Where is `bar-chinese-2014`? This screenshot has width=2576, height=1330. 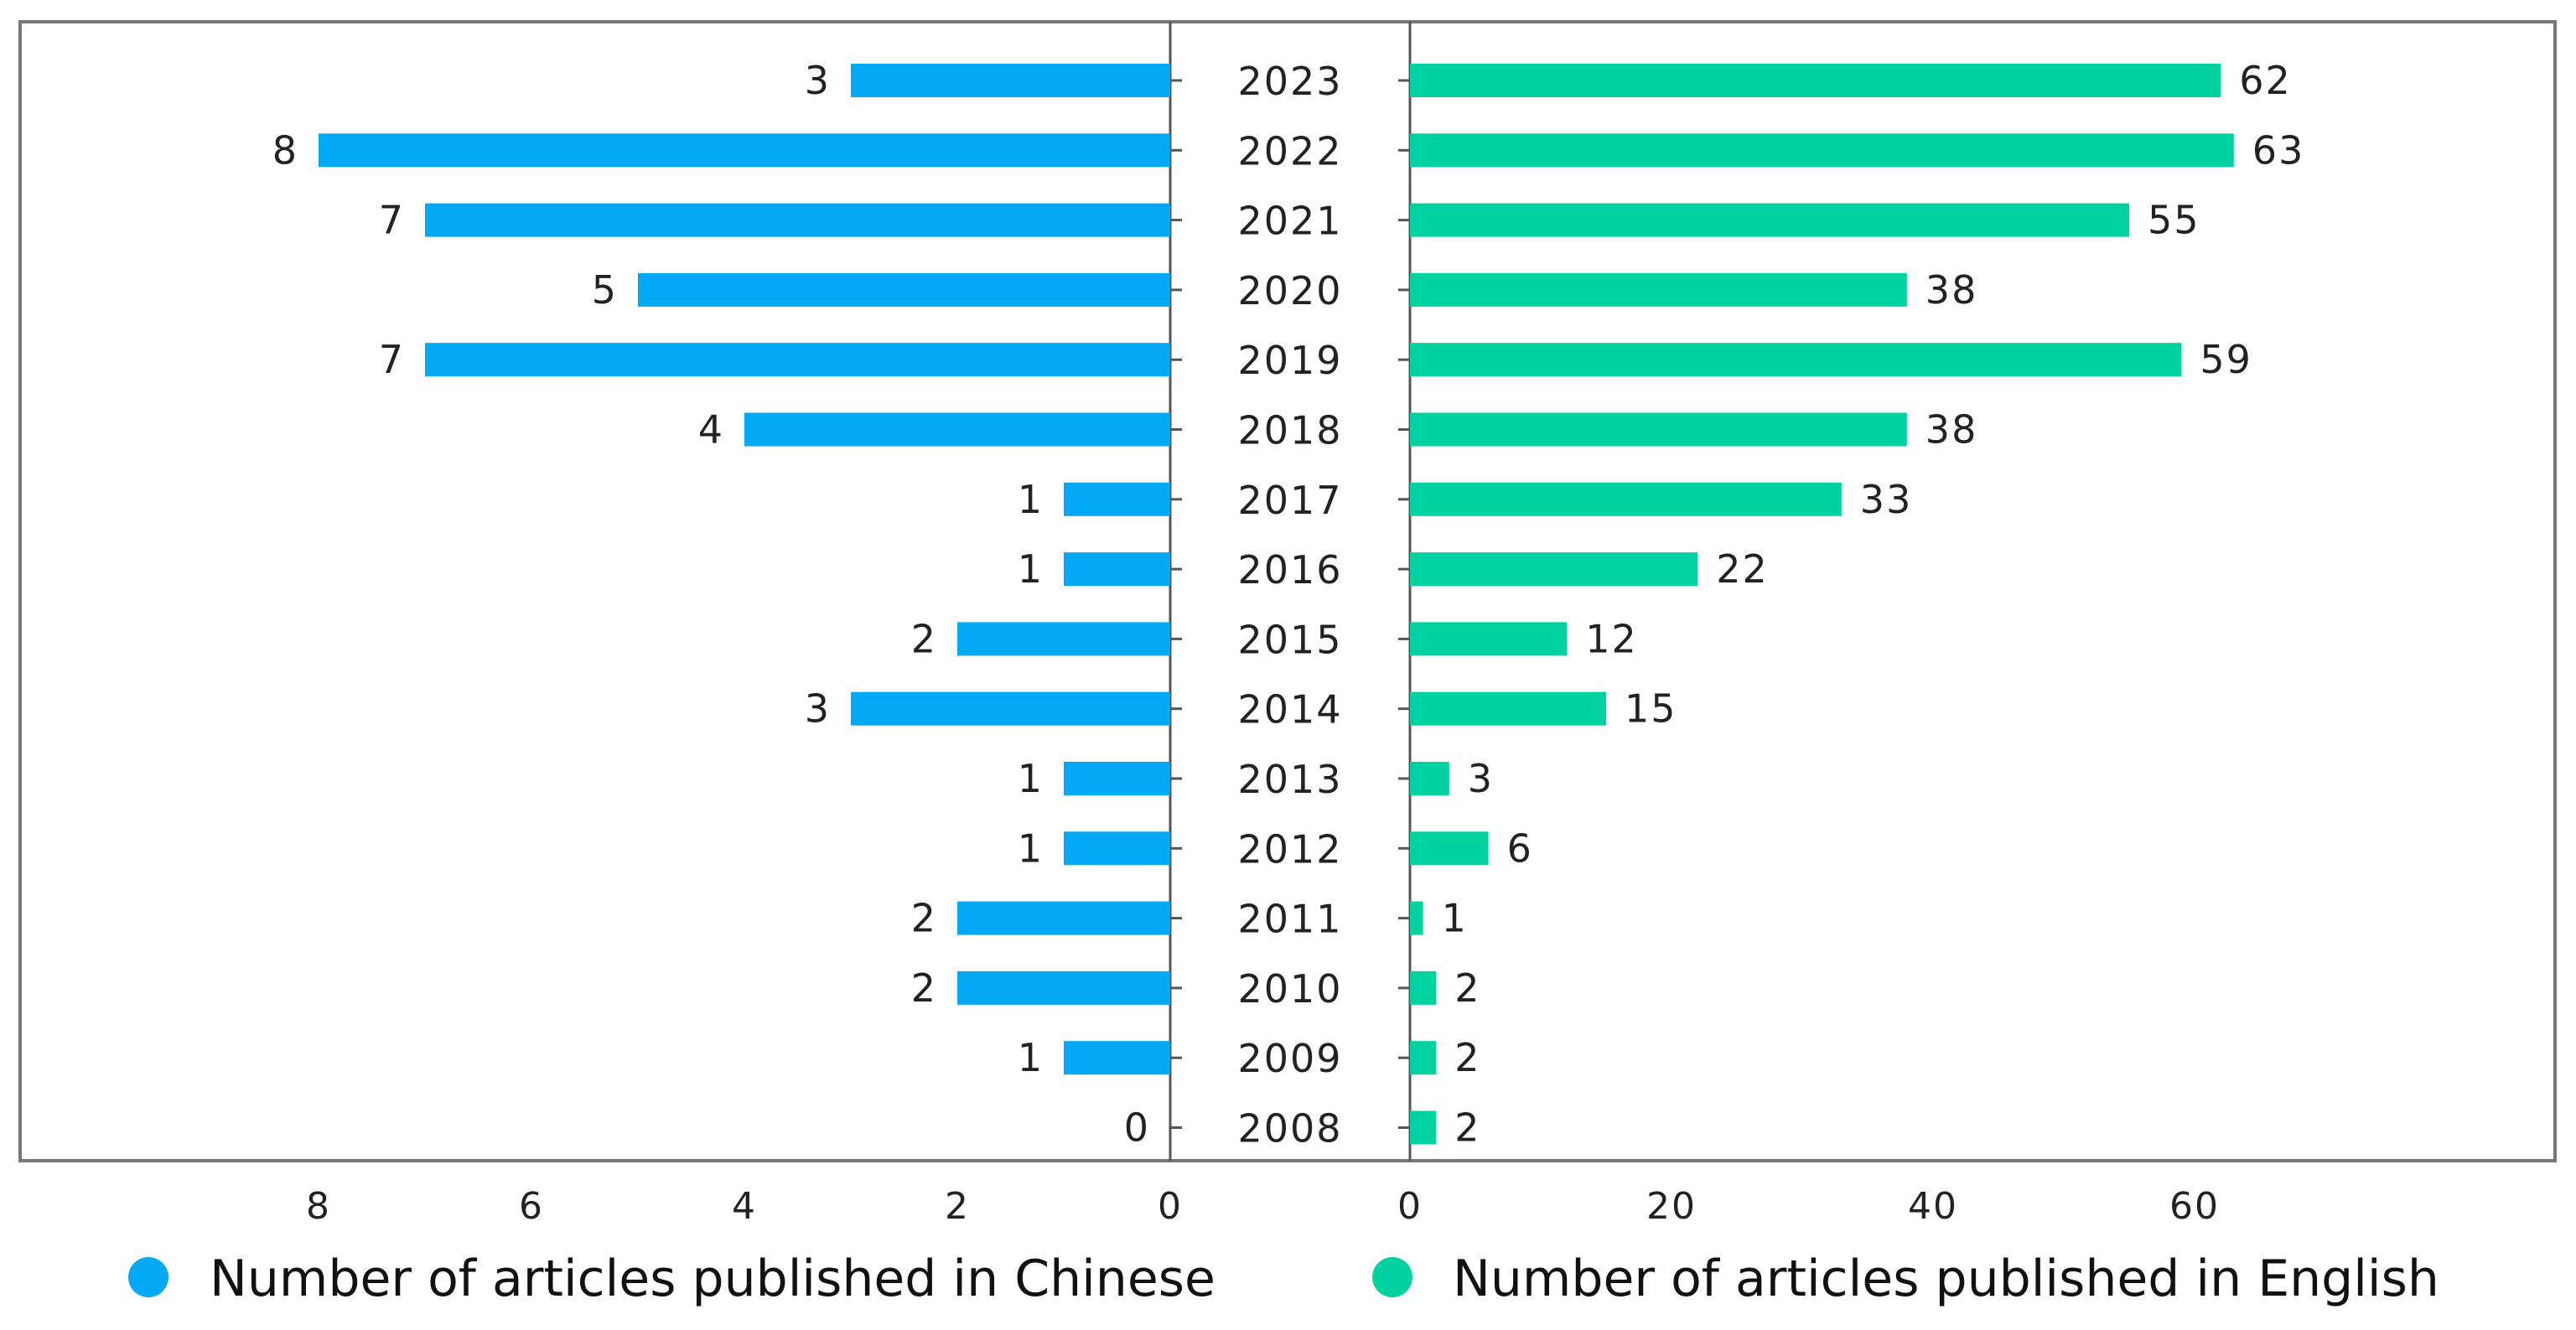 bar-chinese-2014 is located at coordinates (1010, 708).